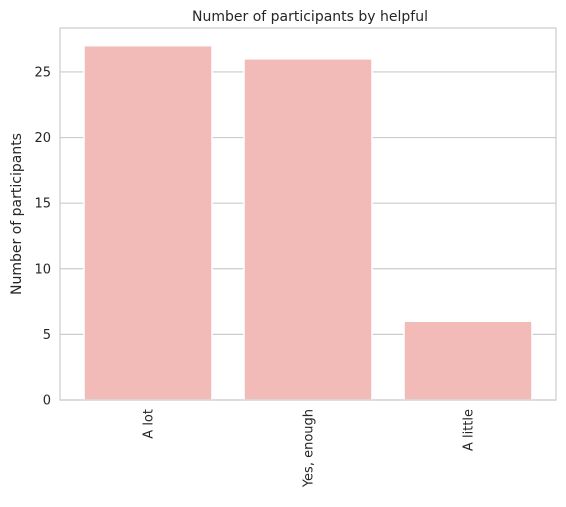 The height and width of the screenshot is (507, 566). Describe the element at coordinates (42, 204) in the screenshot. I see `y-tick-label: 15` at that location.